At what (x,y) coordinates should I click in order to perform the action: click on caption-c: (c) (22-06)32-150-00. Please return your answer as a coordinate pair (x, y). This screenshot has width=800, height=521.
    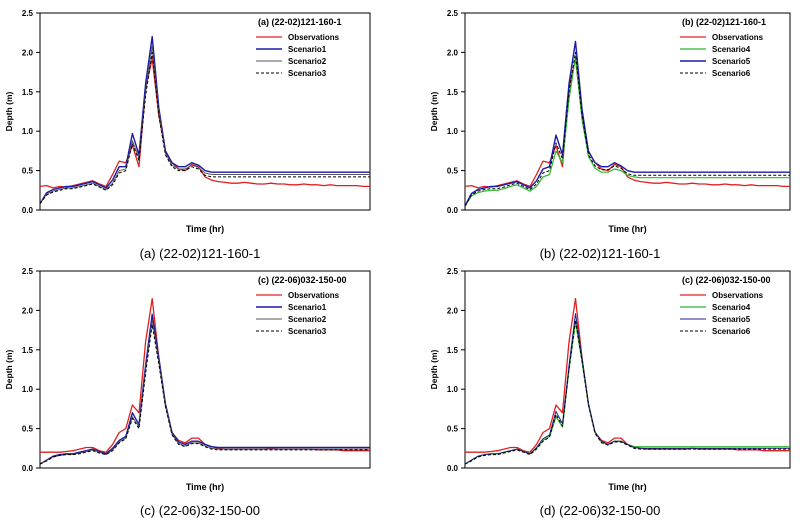
    Looking at the image, I should click on (200, 510).